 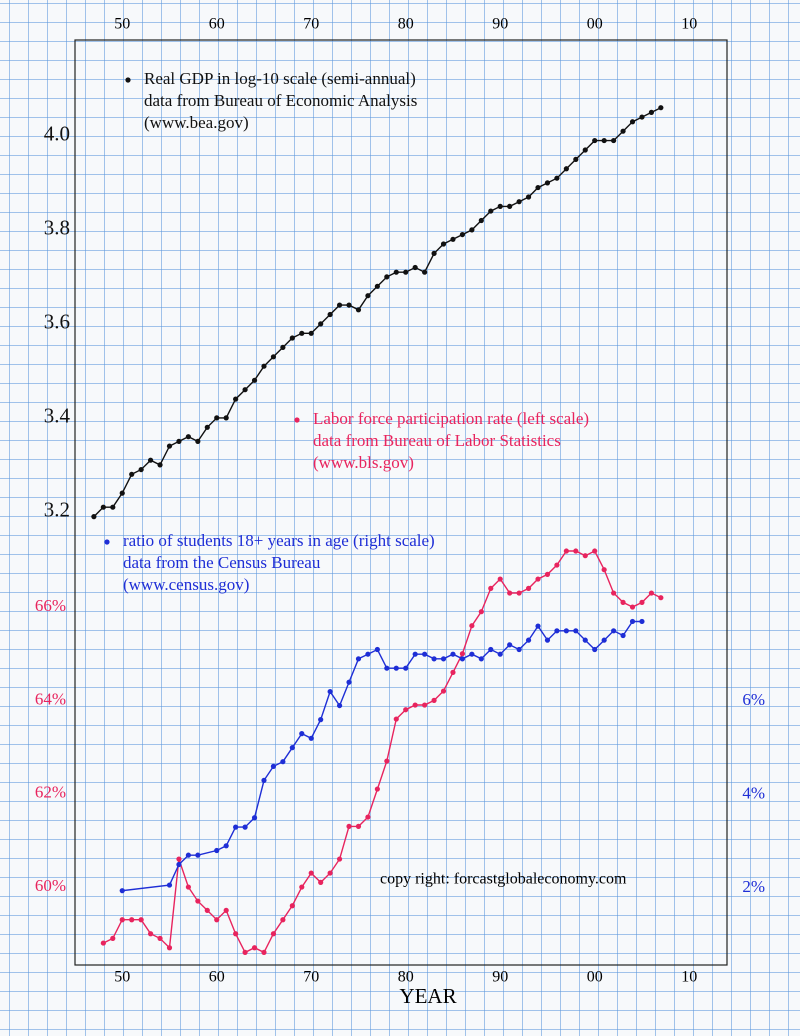 I want to click on y2-tick-label: 60%, so click(x=50, y=885).